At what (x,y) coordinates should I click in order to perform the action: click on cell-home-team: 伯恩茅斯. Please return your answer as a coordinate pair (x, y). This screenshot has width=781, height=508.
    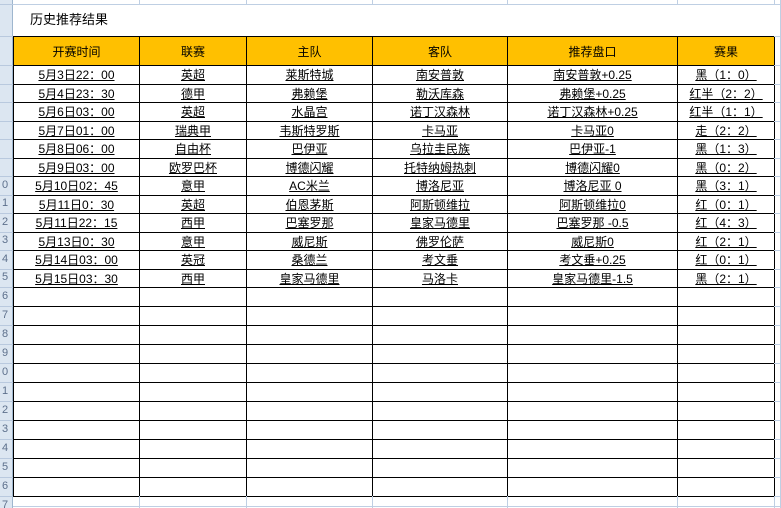
    Looking at the image, I should click on (309, 204).